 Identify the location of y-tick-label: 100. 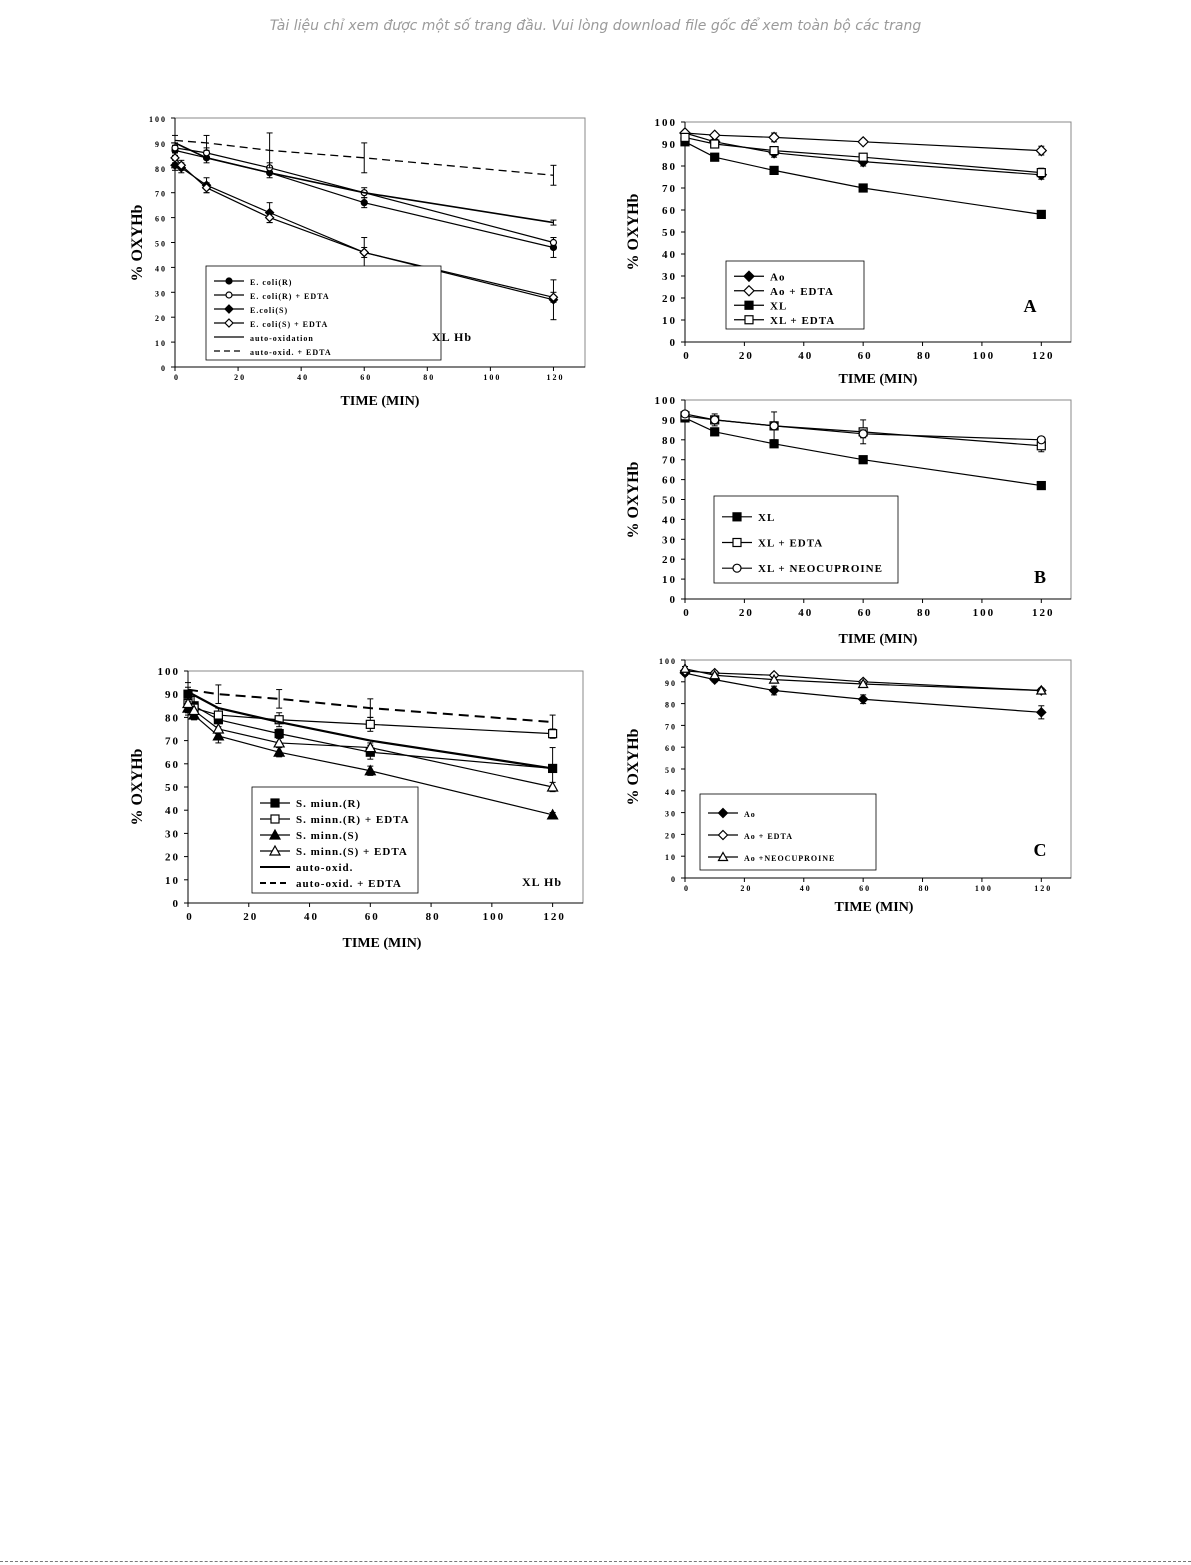
(158, 119).